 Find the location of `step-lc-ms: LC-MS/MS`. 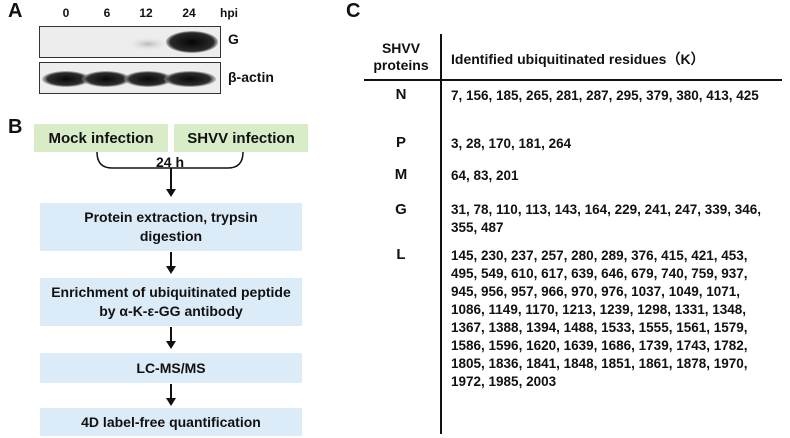

step-lc-ms: LC-MS/MS is located at coordinates (171, 368).